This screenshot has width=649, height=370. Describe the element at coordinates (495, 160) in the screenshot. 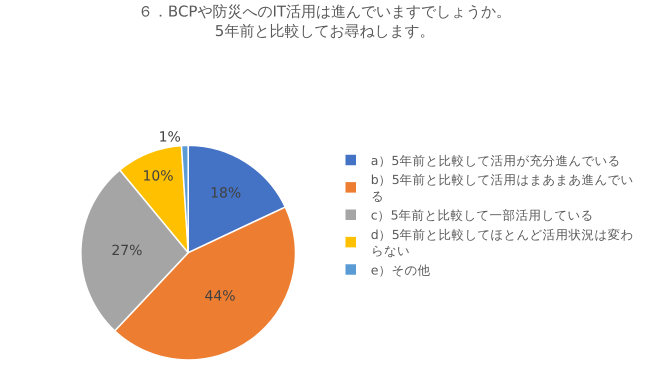

I see `legend-label: a）5年前と比較して活用が充分進んでいる` at that location.